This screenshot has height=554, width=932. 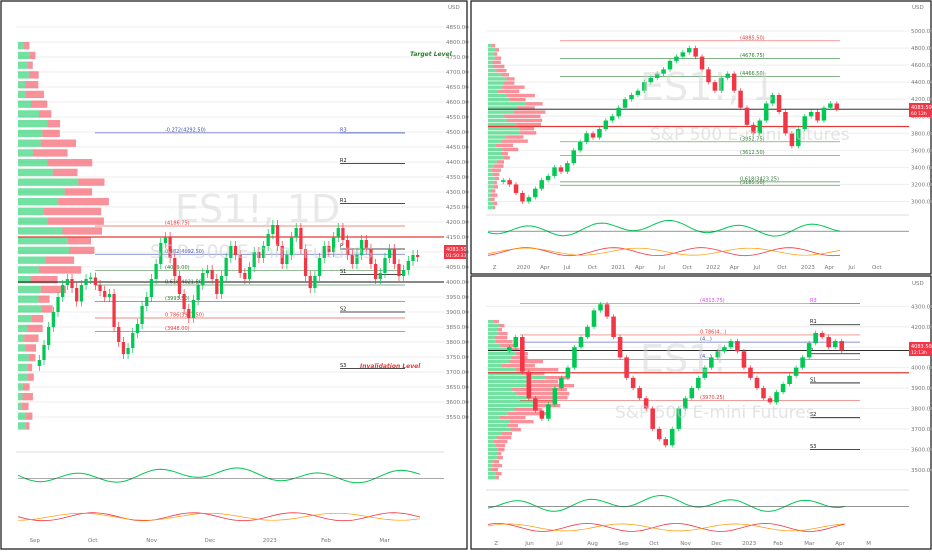 I want to click on y-tick-label: 4250.00, so click(x=457, y=208).